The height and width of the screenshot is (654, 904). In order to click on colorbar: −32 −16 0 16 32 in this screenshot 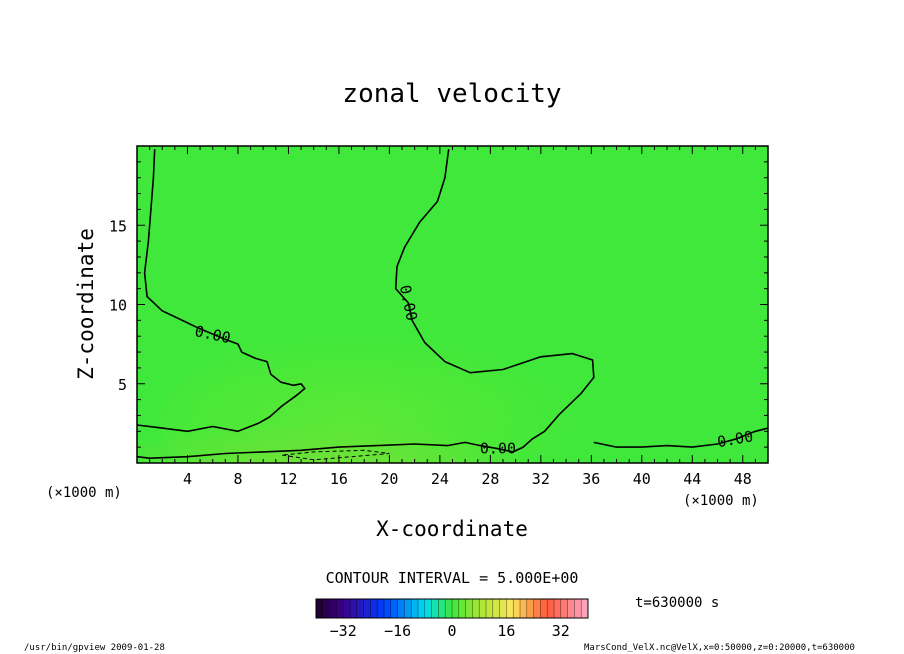, I will do `click(452, 619)`.